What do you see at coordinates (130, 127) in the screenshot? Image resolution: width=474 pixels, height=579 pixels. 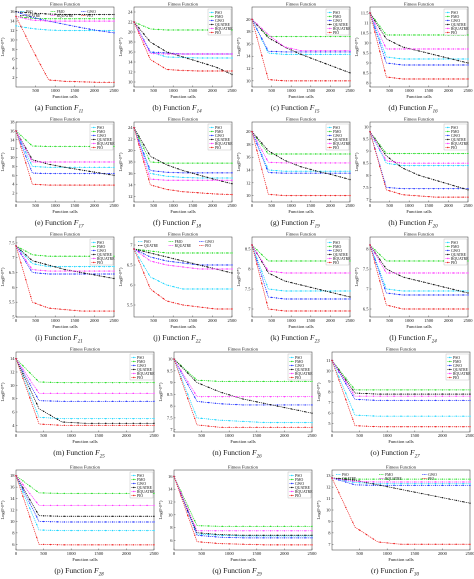 I see `y-tick-label: 24` at bounding box center [130, 127].